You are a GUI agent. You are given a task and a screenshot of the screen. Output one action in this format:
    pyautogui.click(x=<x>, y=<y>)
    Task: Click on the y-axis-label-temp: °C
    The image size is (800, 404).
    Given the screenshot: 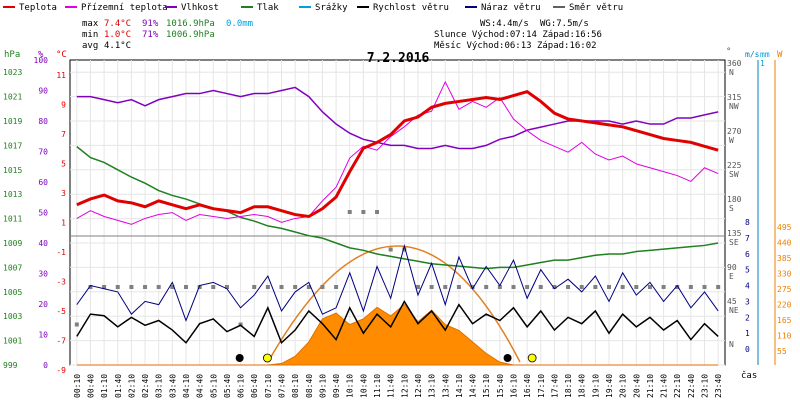 What is the action you would take?
    pyautogui.click(x=61, y=55)
    